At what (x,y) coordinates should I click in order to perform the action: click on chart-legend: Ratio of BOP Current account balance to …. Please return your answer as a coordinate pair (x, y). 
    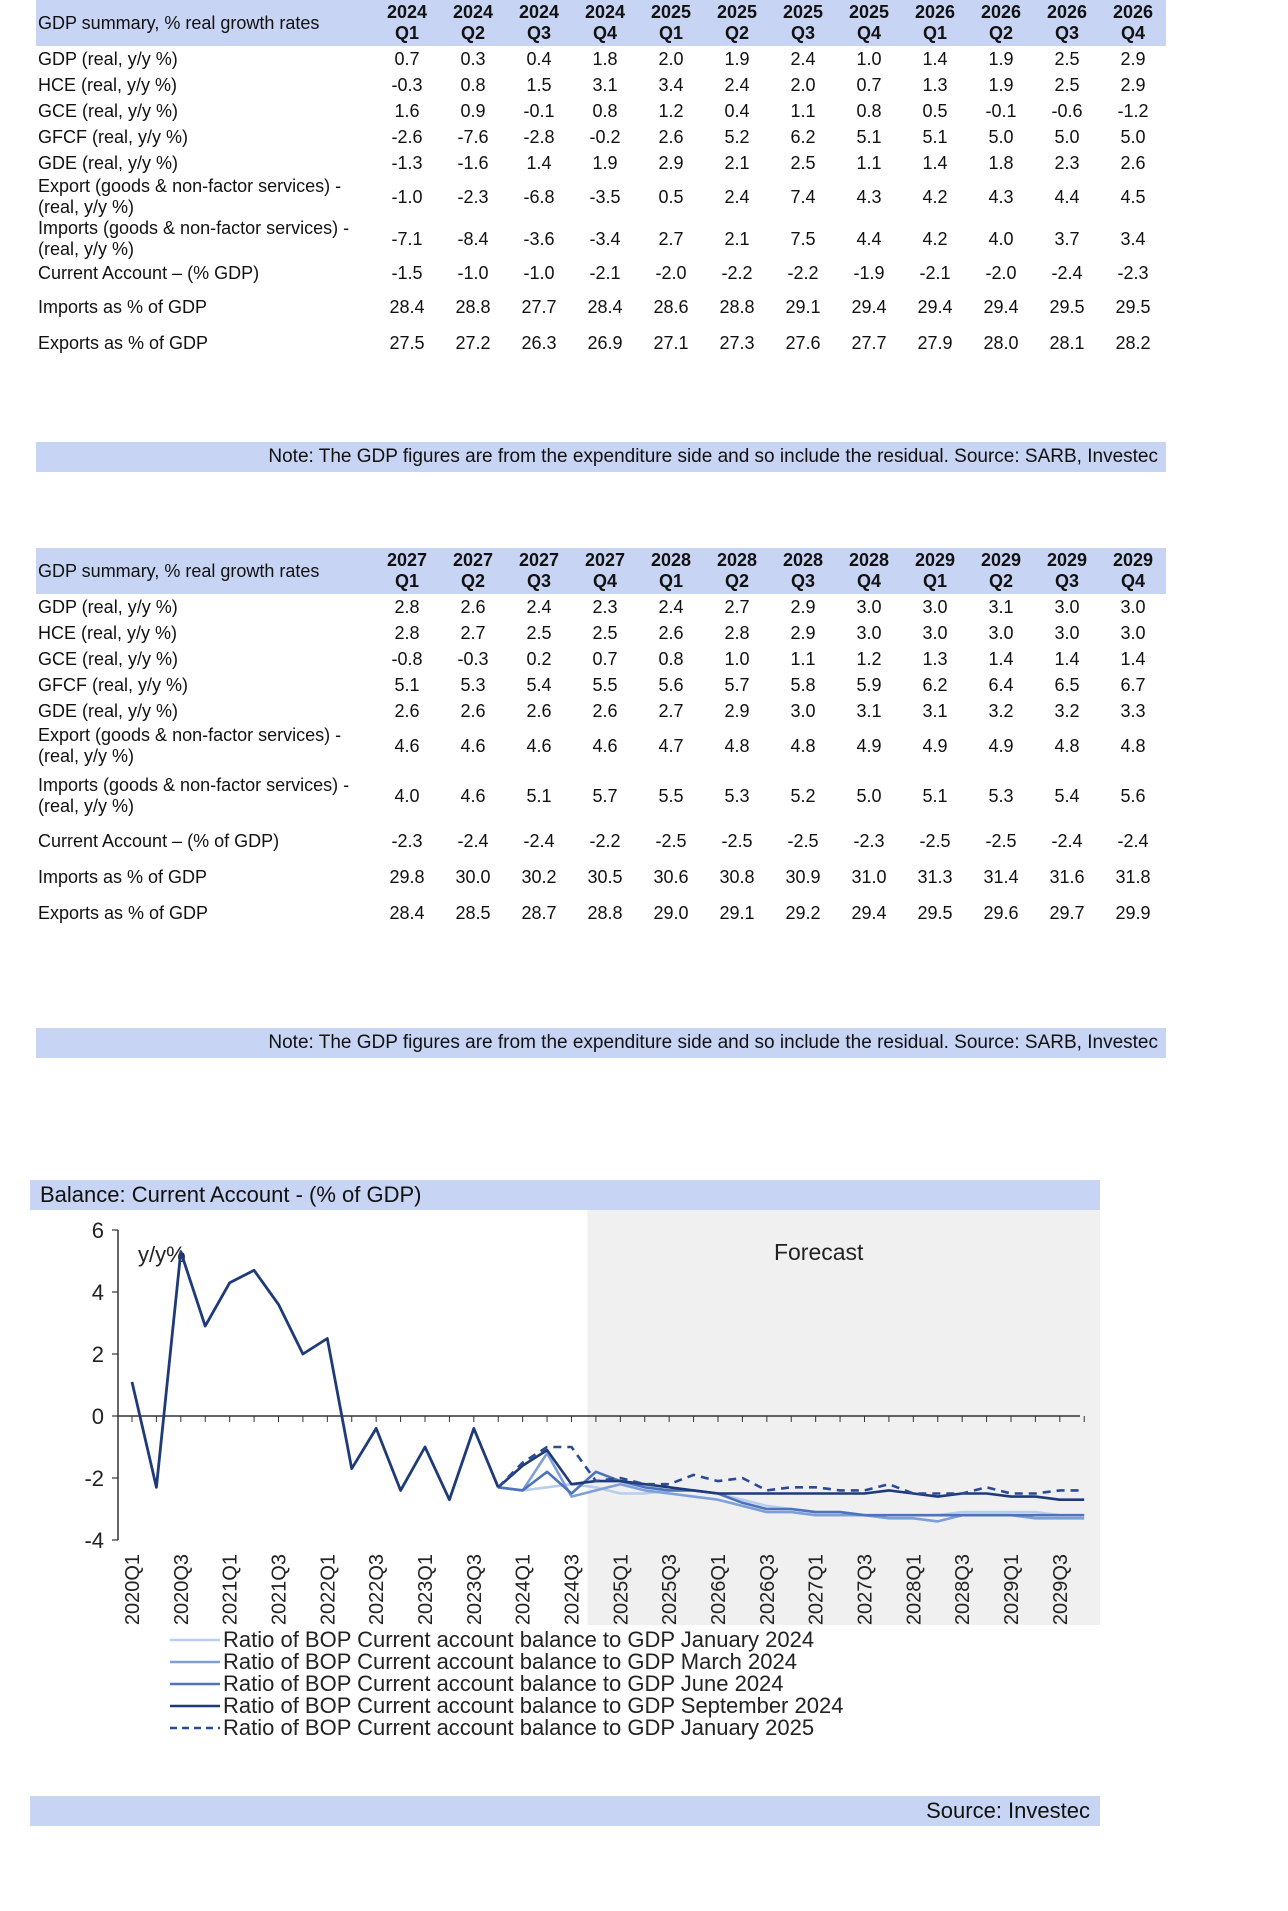
    Looking at the image, I should click on (506, 1683).